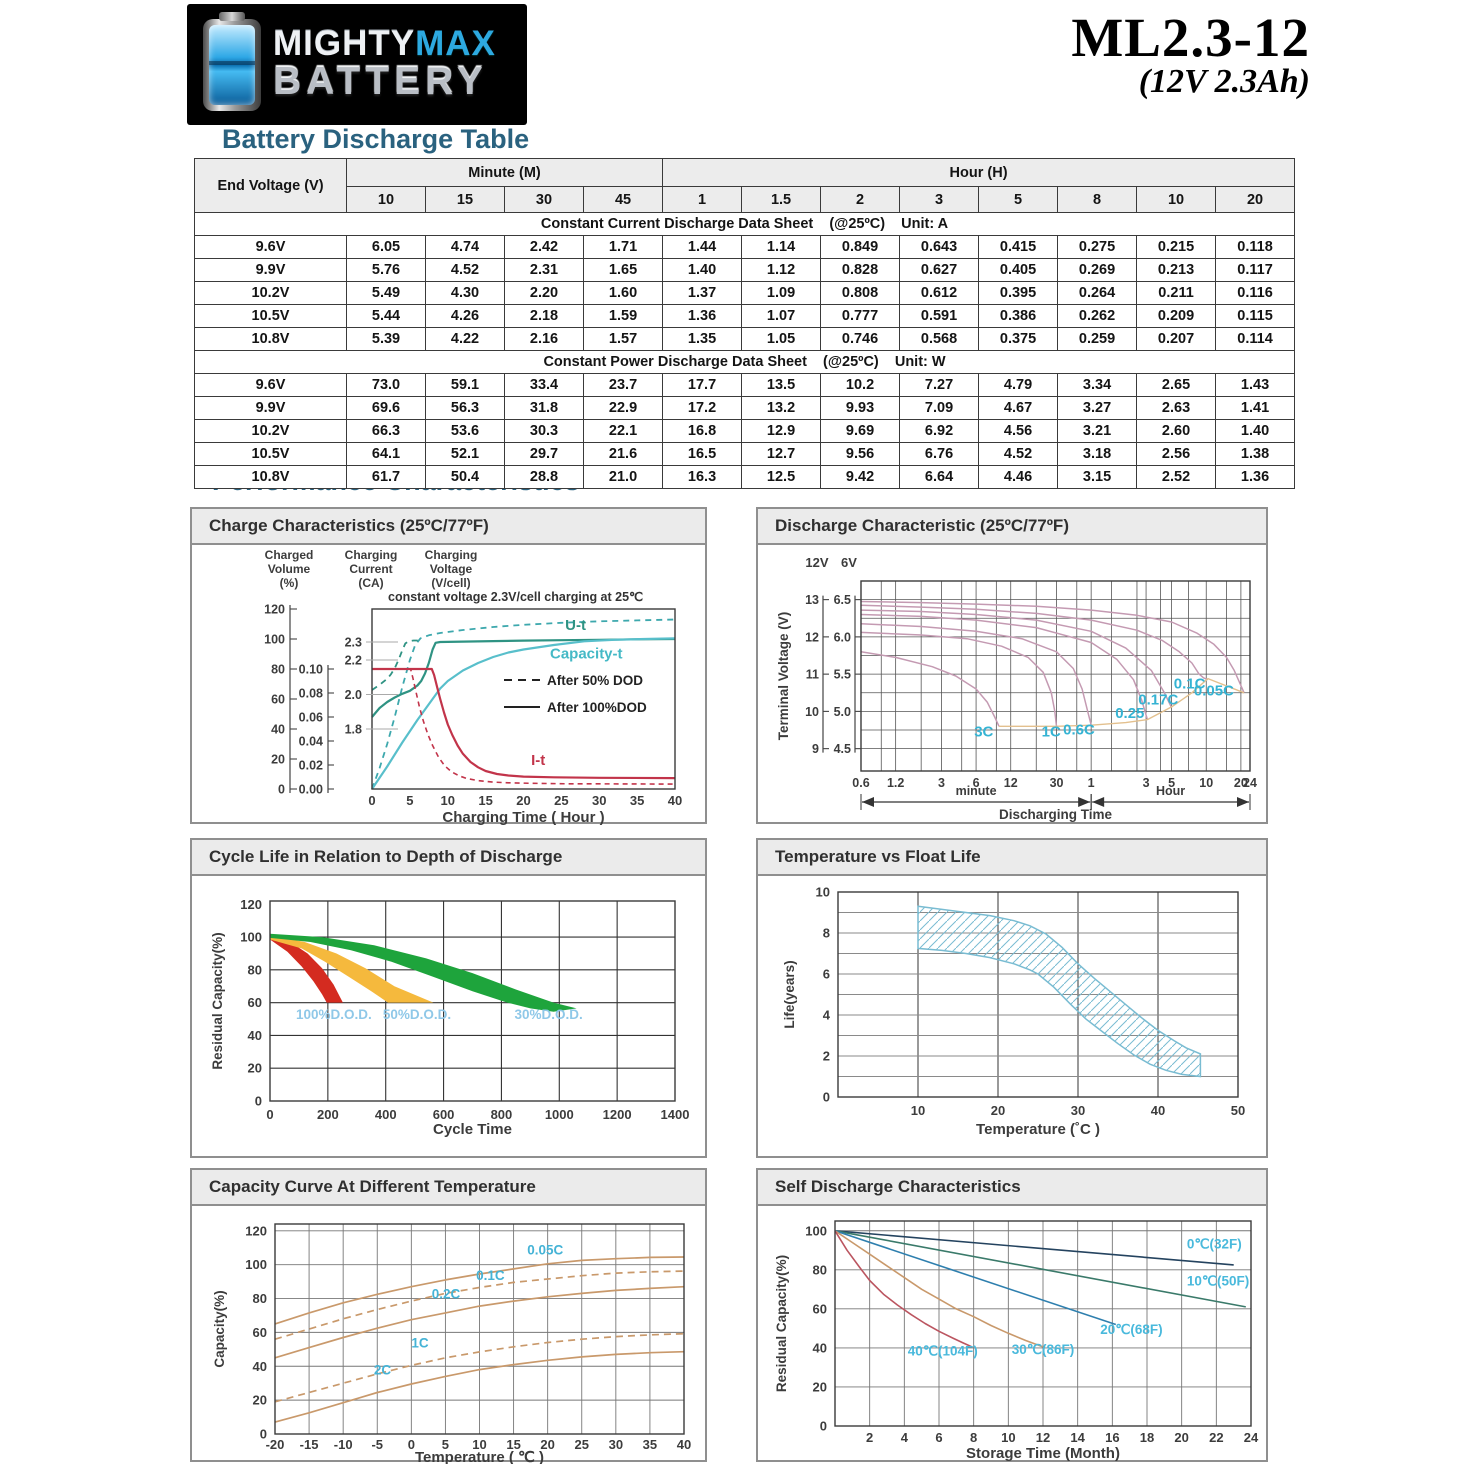 This screenshot has height=1466, width=1466. What do you see at coordinates (895, 783) in the screenshot?
I see `svg-text: 1.2` at bounding box center [895, 783].